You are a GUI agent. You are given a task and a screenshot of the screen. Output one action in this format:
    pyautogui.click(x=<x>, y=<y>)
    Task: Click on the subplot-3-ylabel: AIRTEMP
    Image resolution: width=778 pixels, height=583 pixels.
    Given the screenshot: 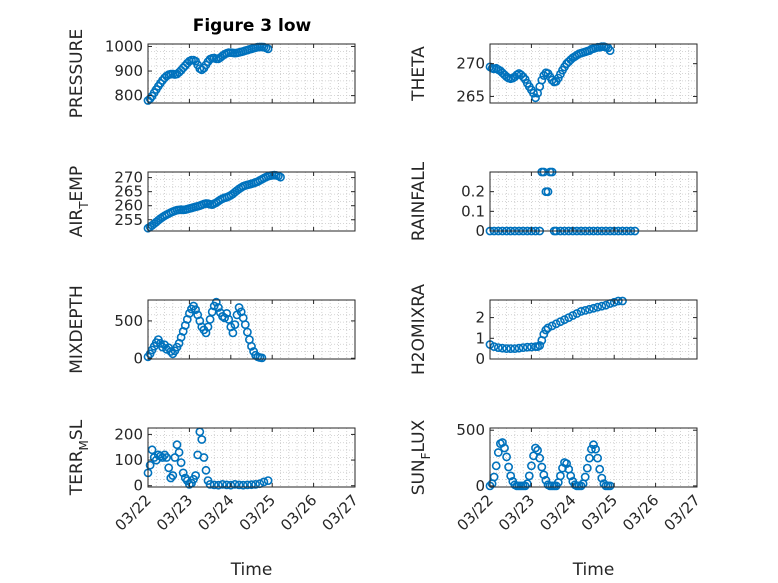 What is the action you would take?
    pyautogui.click(x=79, y=201)
    